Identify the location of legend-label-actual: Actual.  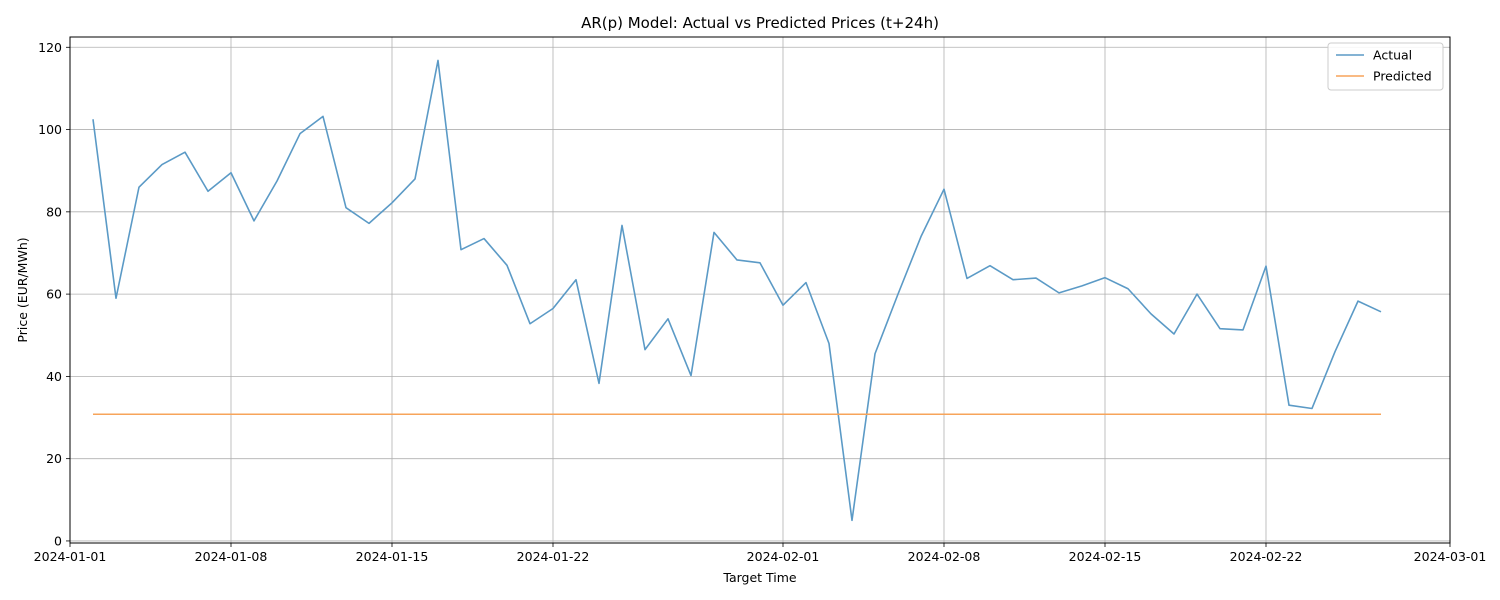
(1392, 55).